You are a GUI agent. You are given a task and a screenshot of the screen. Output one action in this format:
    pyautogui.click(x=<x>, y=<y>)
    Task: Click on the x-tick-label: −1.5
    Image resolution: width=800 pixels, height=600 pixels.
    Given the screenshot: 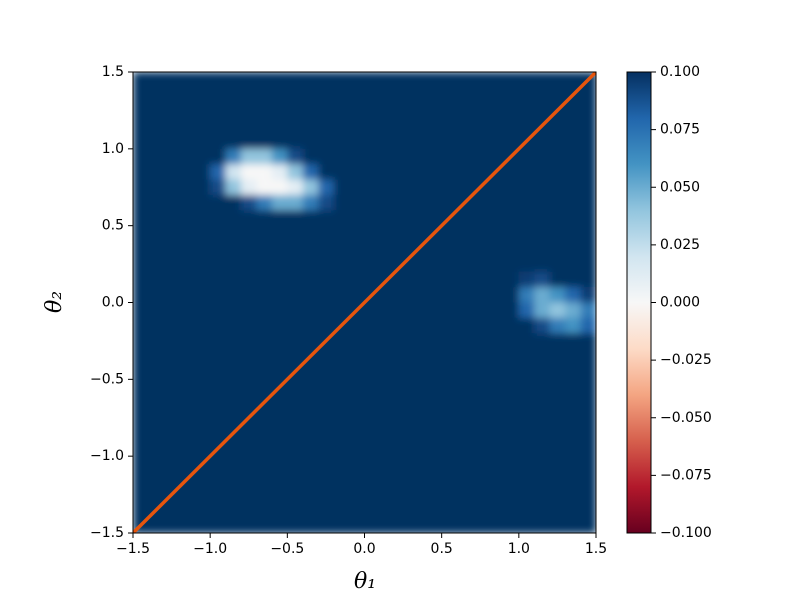 What is the action you would take?
    pyautogui.click(x=133, y=549)
    